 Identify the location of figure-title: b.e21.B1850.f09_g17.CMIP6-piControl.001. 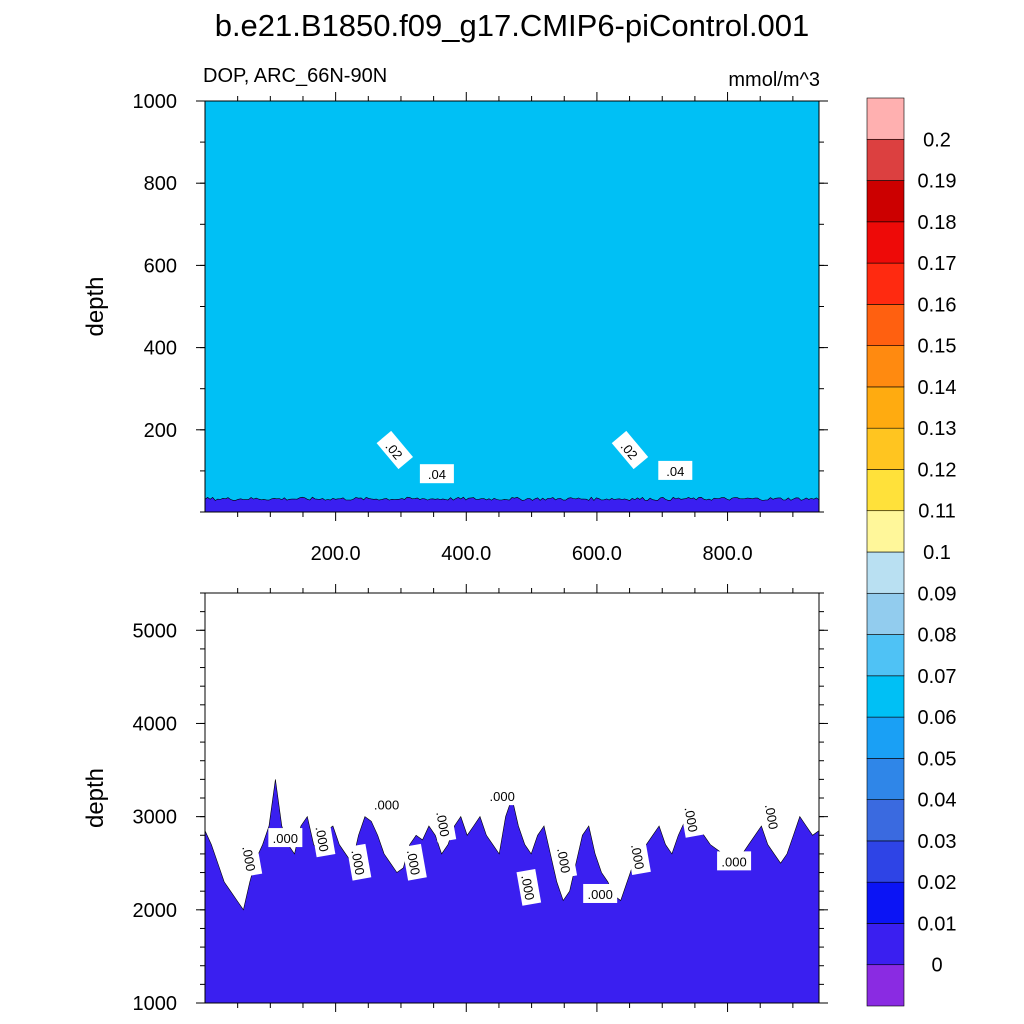
(512, 25).